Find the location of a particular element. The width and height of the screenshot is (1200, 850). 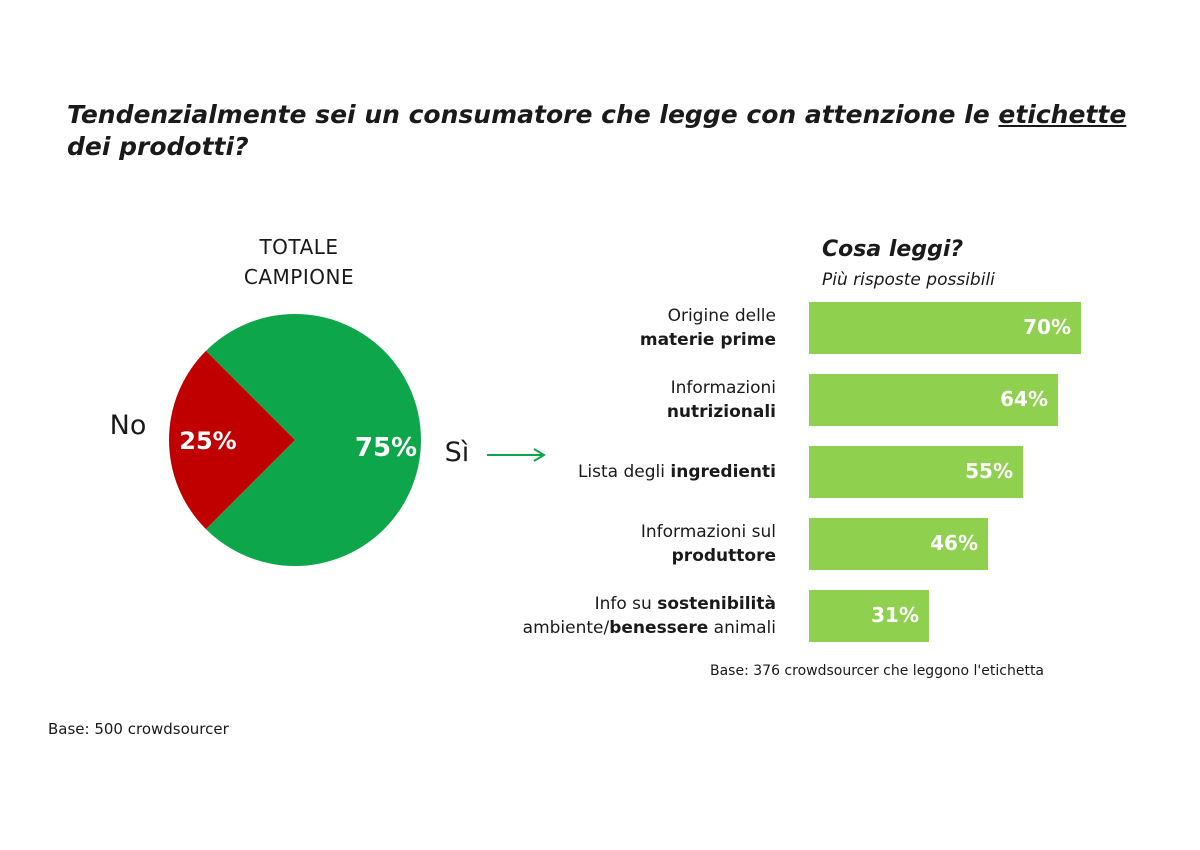

bar-category-label: Lista degli ingredienti is located at coordinates (676, 472).